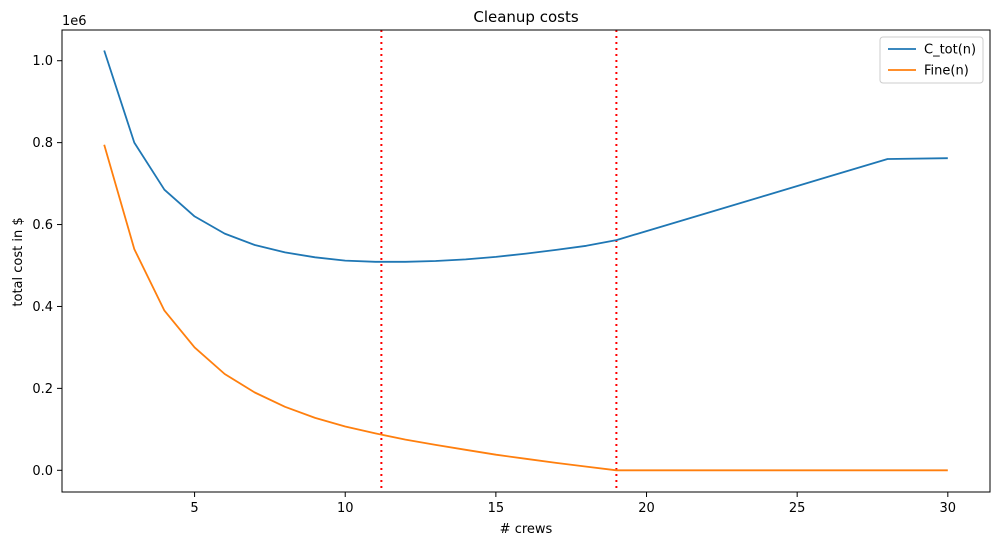 This screenshot has width=1001, height=545. What do you see at coordinates (74, 21) in the screenshot?
I see `y-axis-offset-label: 1e6` at bounding box center [74, 21].